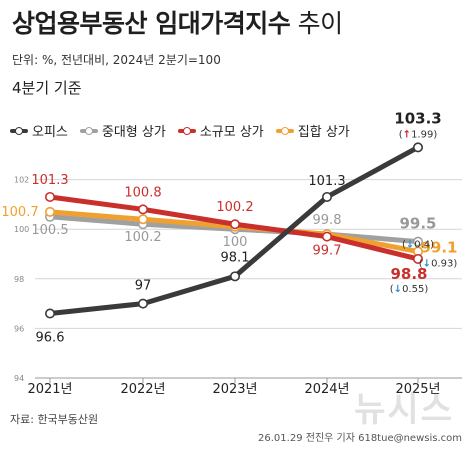 Image resolution: width=468 pixels, height=450 pixels. What do you see at coordinates (50, 338) in the screenshot?
I see `data-label-office: 96.6` at bounding box center [50, 338].